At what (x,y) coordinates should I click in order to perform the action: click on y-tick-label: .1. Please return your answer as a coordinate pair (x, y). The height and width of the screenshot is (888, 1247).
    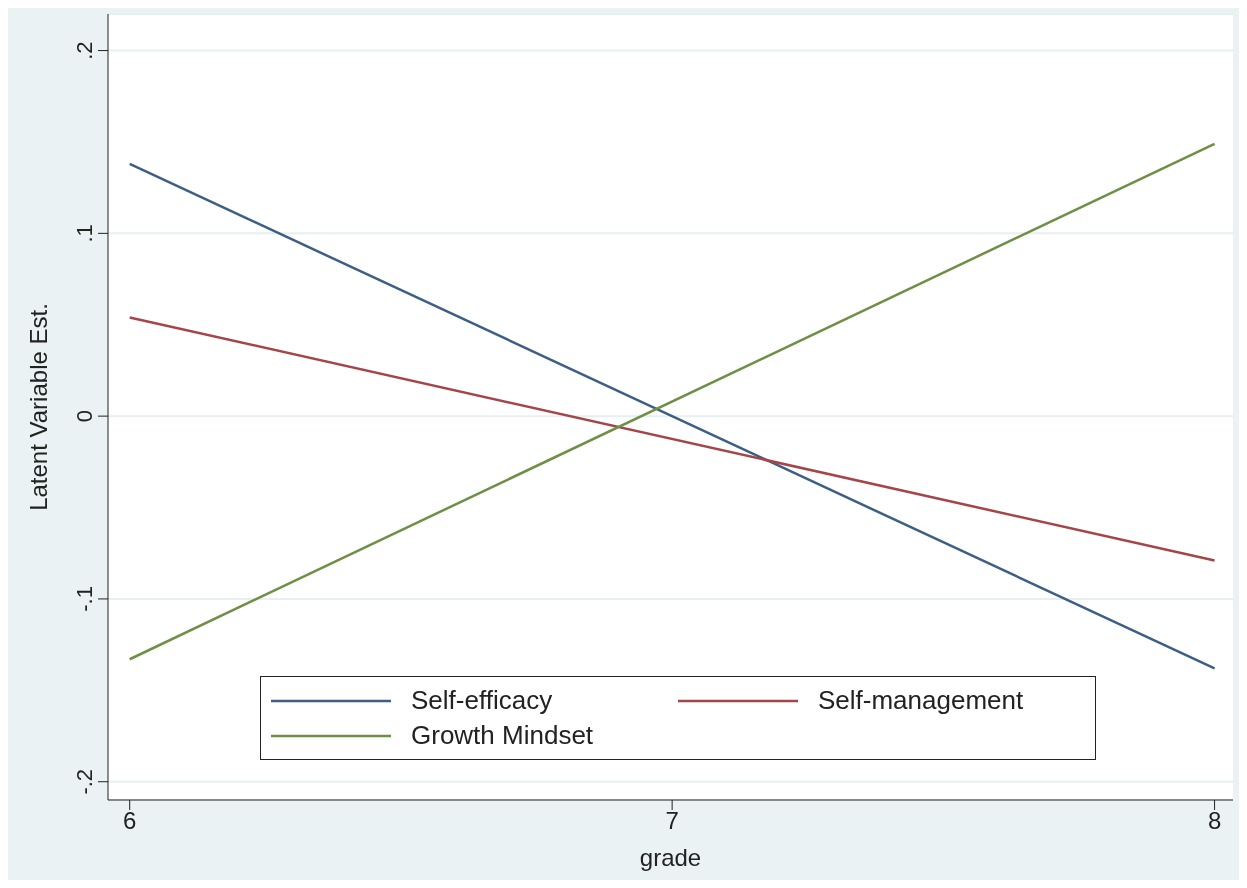
    Looking at the image, I should click on (84, 233).